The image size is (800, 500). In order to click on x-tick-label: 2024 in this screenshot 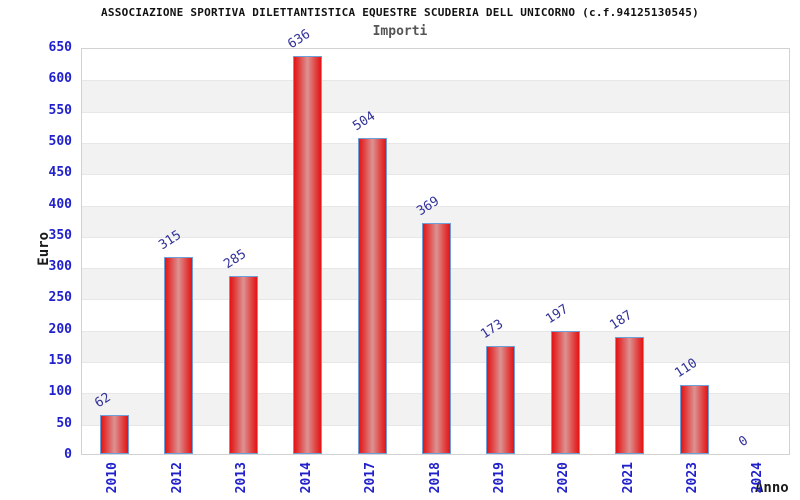, I will do `click(757, 478)`.